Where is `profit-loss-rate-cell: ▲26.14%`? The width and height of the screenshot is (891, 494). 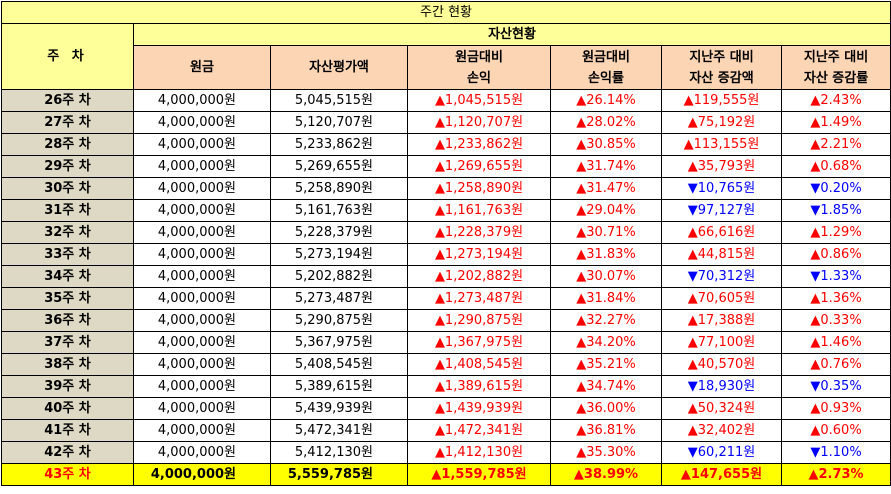
profit-loss-rate-cell: ▲26.14% is located at coordinates (606, 100).